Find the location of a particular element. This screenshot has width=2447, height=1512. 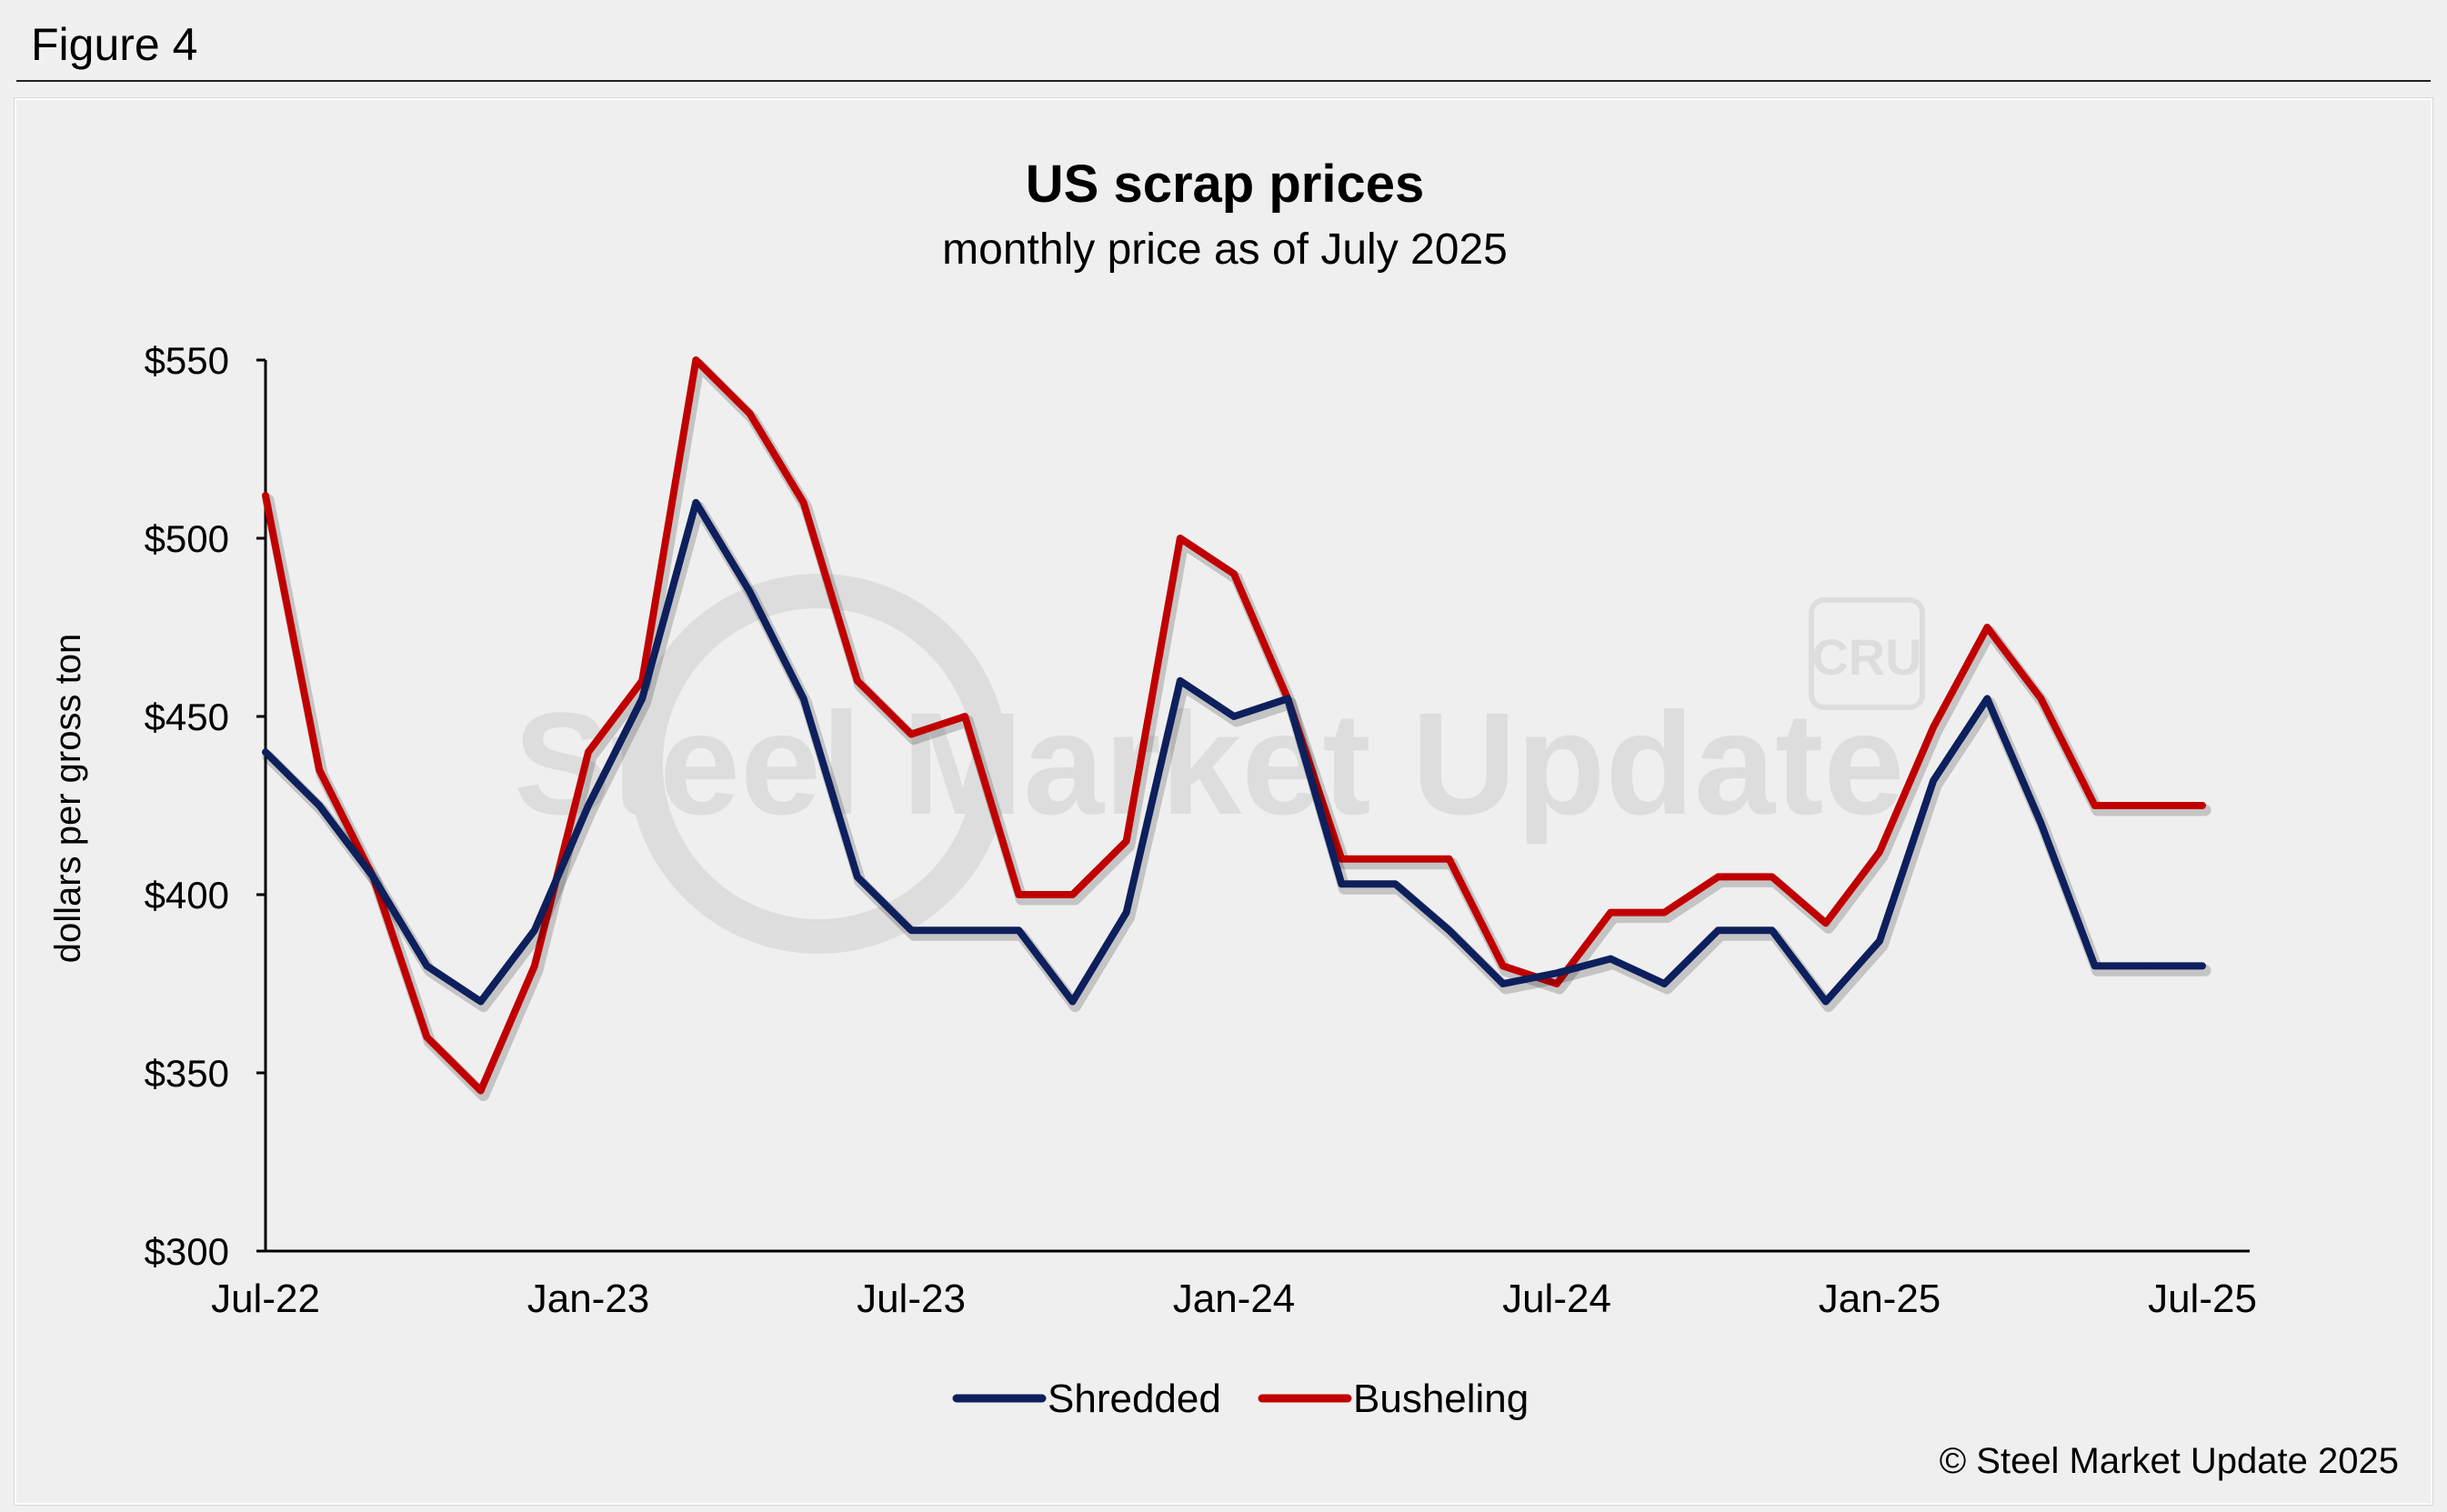

y-axis-ticks: $550 $500 $450 $400 $350 $300 is located at coordinates (206, 806).